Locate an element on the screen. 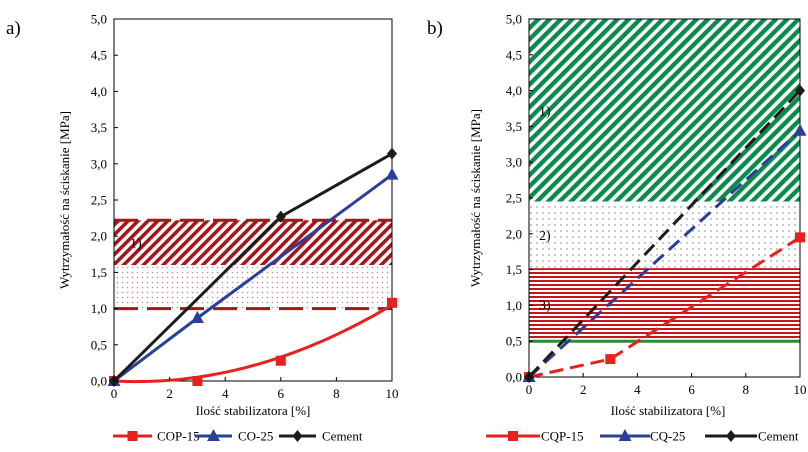 The height and width of the screenshot is (452, 808). x-axis-title-b: Ilość stabilizatora [%] is located at coordinates (668, 410).